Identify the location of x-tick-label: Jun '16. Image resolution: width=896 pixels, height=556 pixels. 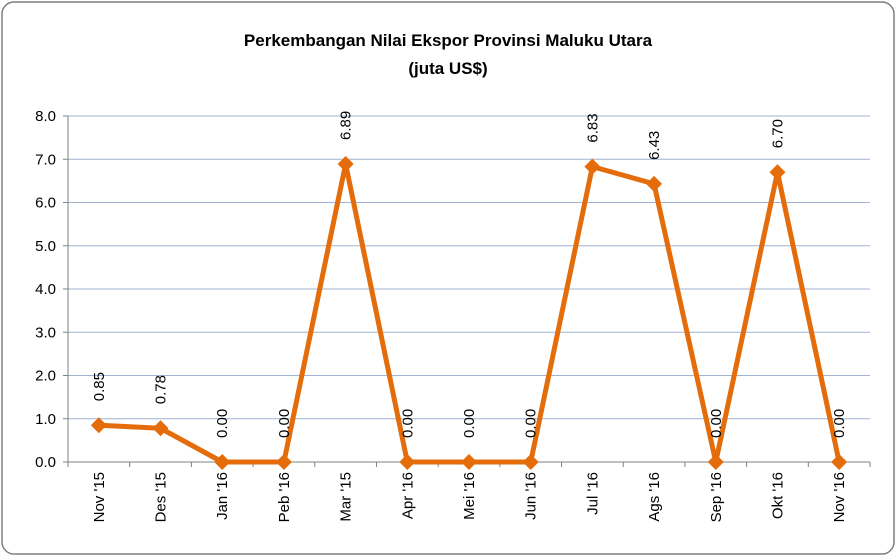
(531, 496).